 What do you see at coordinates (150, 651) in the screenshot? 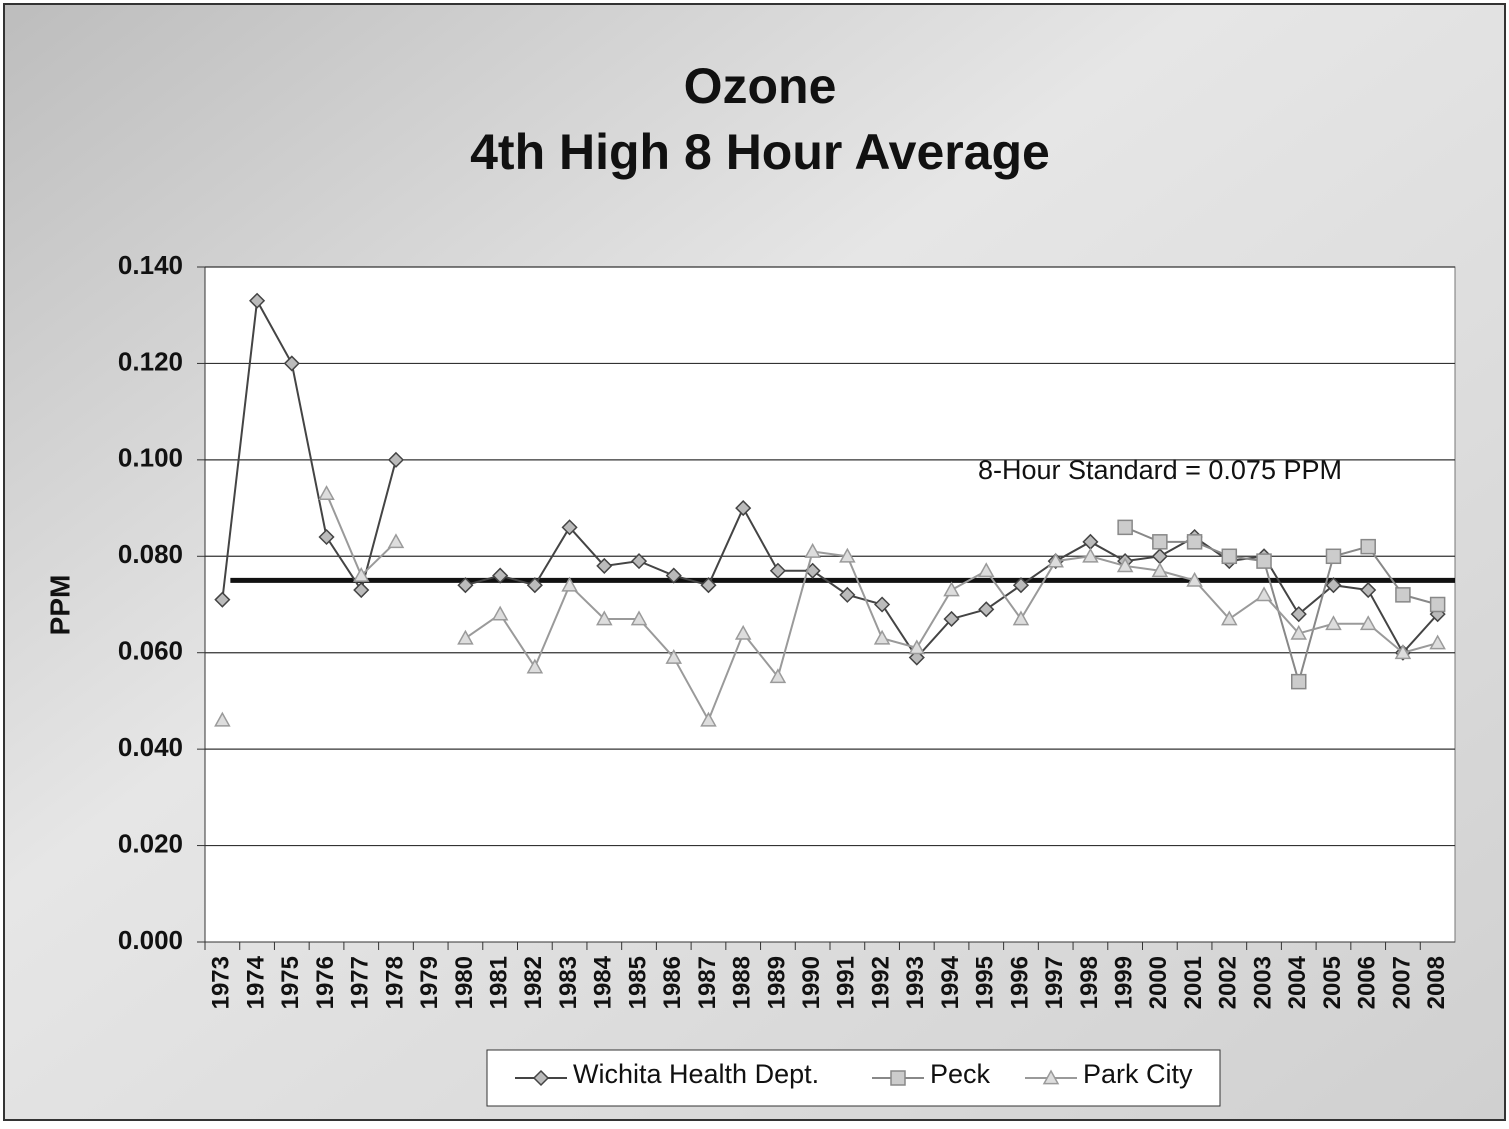
I see `y-tick-label: 0.060` at bounding box center [150, 651].